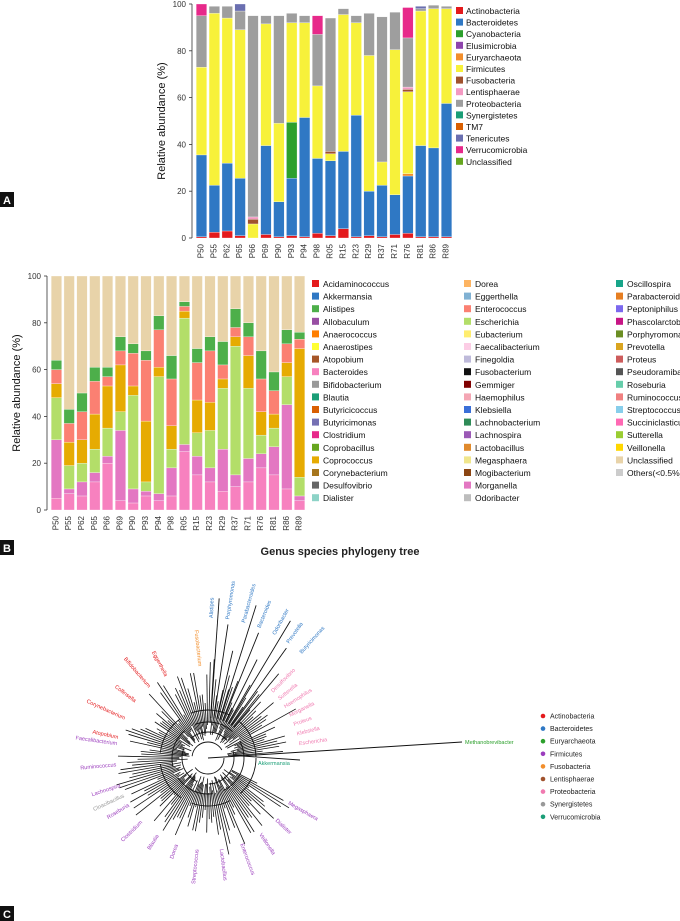  Describe the element at coordinates (368, 250) in the screenshot. I see `x-tick-label: R29` at that location.